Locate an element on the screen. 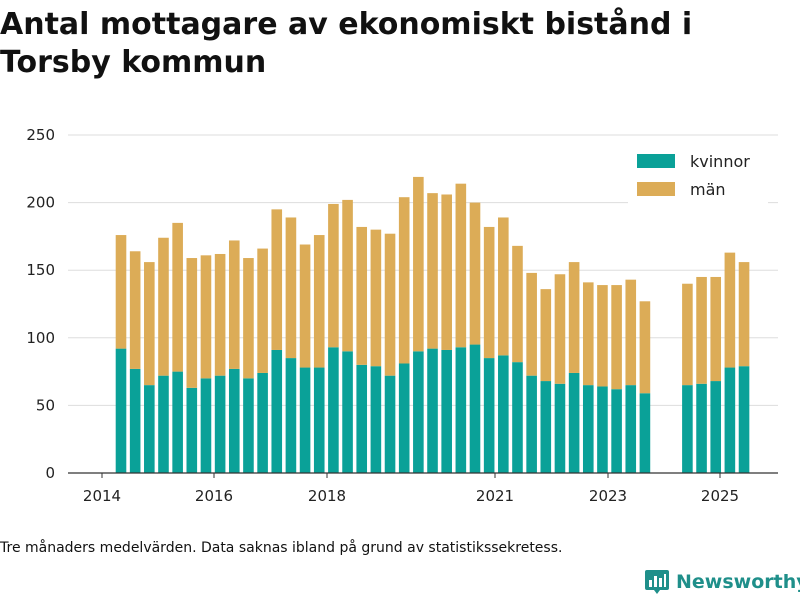 This screenshot has height=600, width=800. x-tick-label: 2018 is located at coordinates (327, 496).